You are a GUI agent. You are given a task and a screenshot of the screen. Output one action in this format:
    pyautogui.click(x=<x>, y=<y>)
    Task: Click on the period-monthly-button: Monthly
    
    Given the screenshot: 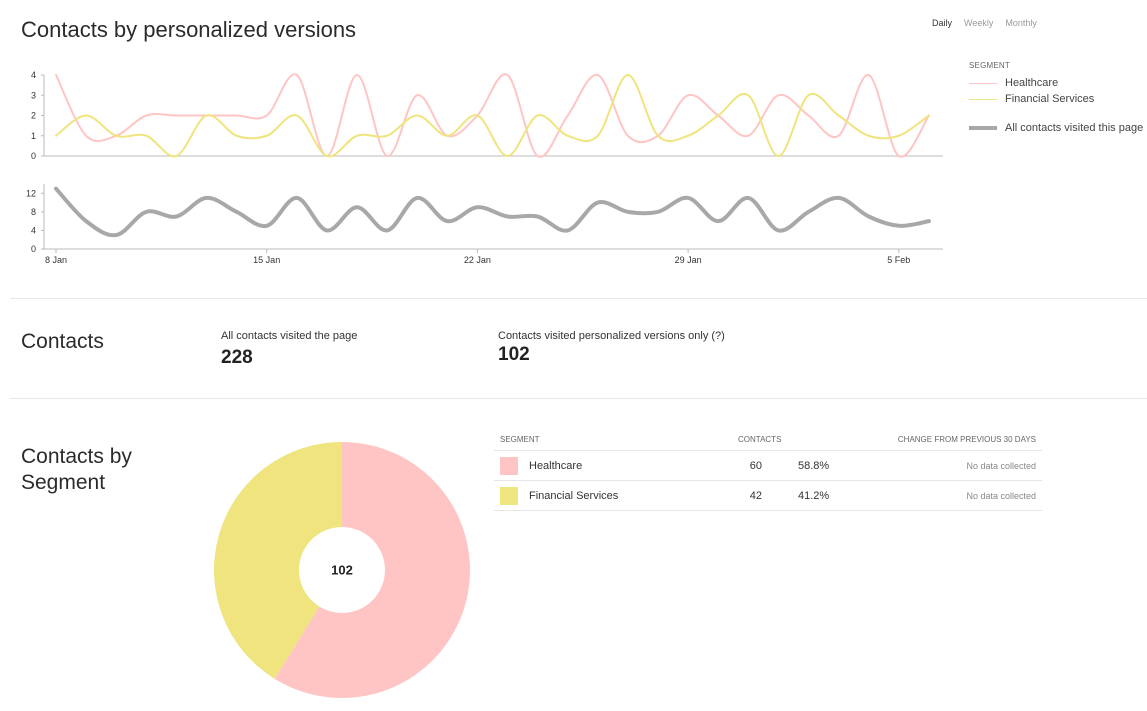 What is the action you would take?
    pyautogui.click(x=1021, y=23)
    